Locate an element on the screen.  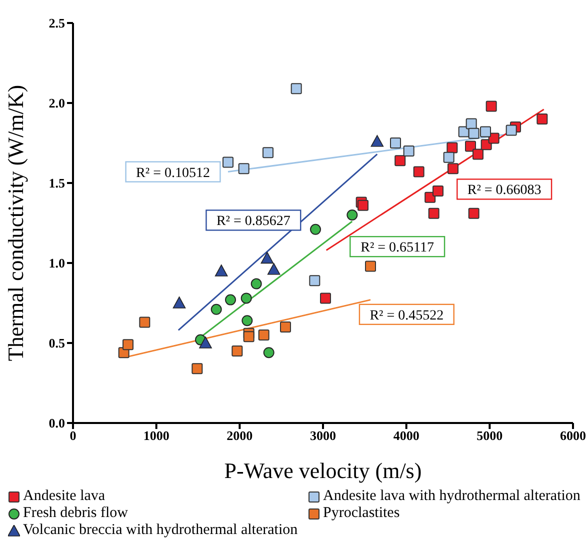
x-tick-label: 0 is located at coordinates (73, 436).